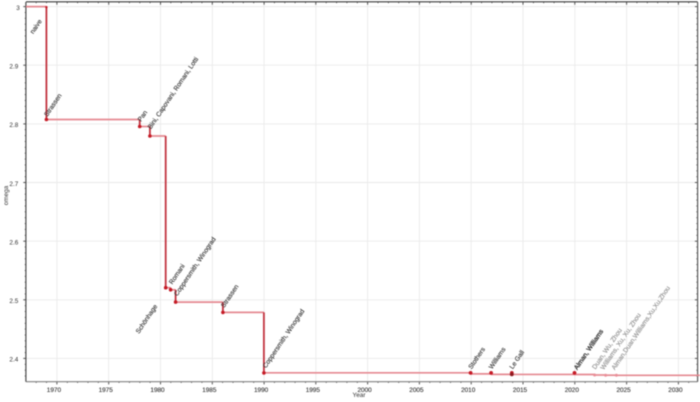 Image resolution: width=700 pixels, height=402 pixels. I want to click on svg-text: 3, so click(18, 8).